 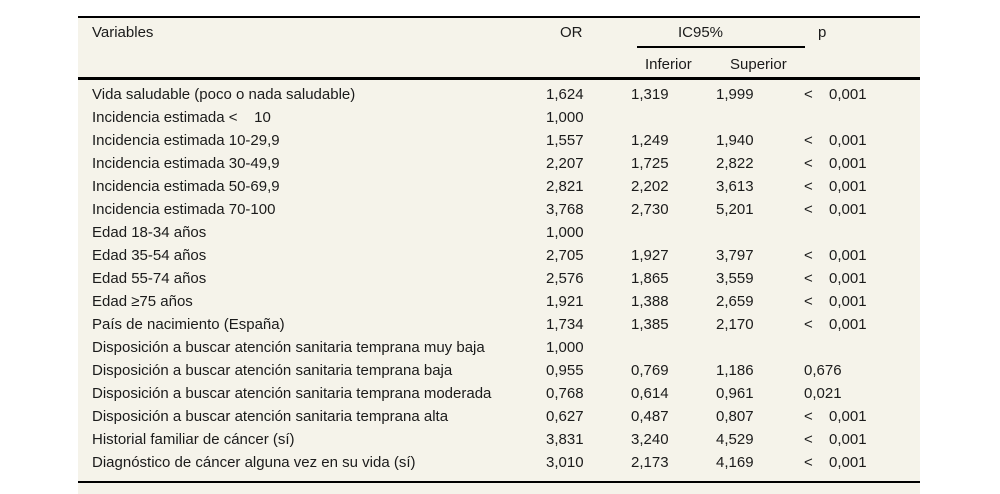 I want to click on table-row: Edad ≥75 años 1,921 1,388 2,659 <0,001, so click(x=499, y=301).